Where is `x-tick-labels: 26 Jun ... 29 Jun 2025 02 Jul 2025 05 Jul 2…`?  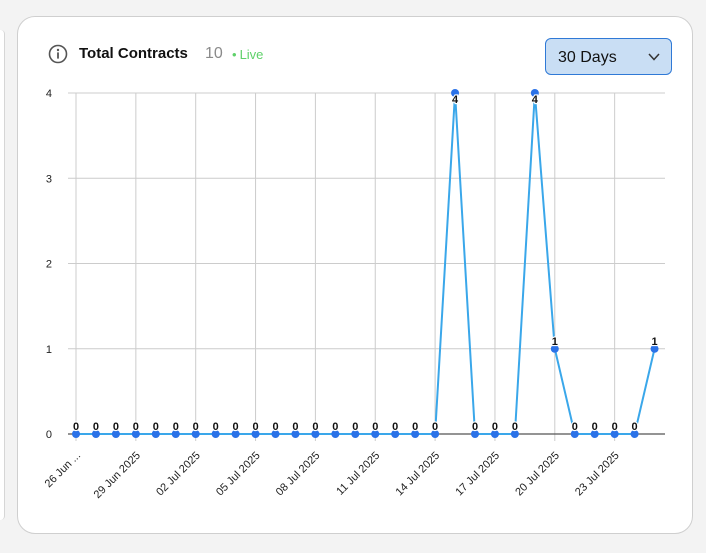
x-tick-labels: 26 Jun ... 29 Jun 2025 02 Jul 2025 05 Jul 2… is located at coordinates (332, 475).